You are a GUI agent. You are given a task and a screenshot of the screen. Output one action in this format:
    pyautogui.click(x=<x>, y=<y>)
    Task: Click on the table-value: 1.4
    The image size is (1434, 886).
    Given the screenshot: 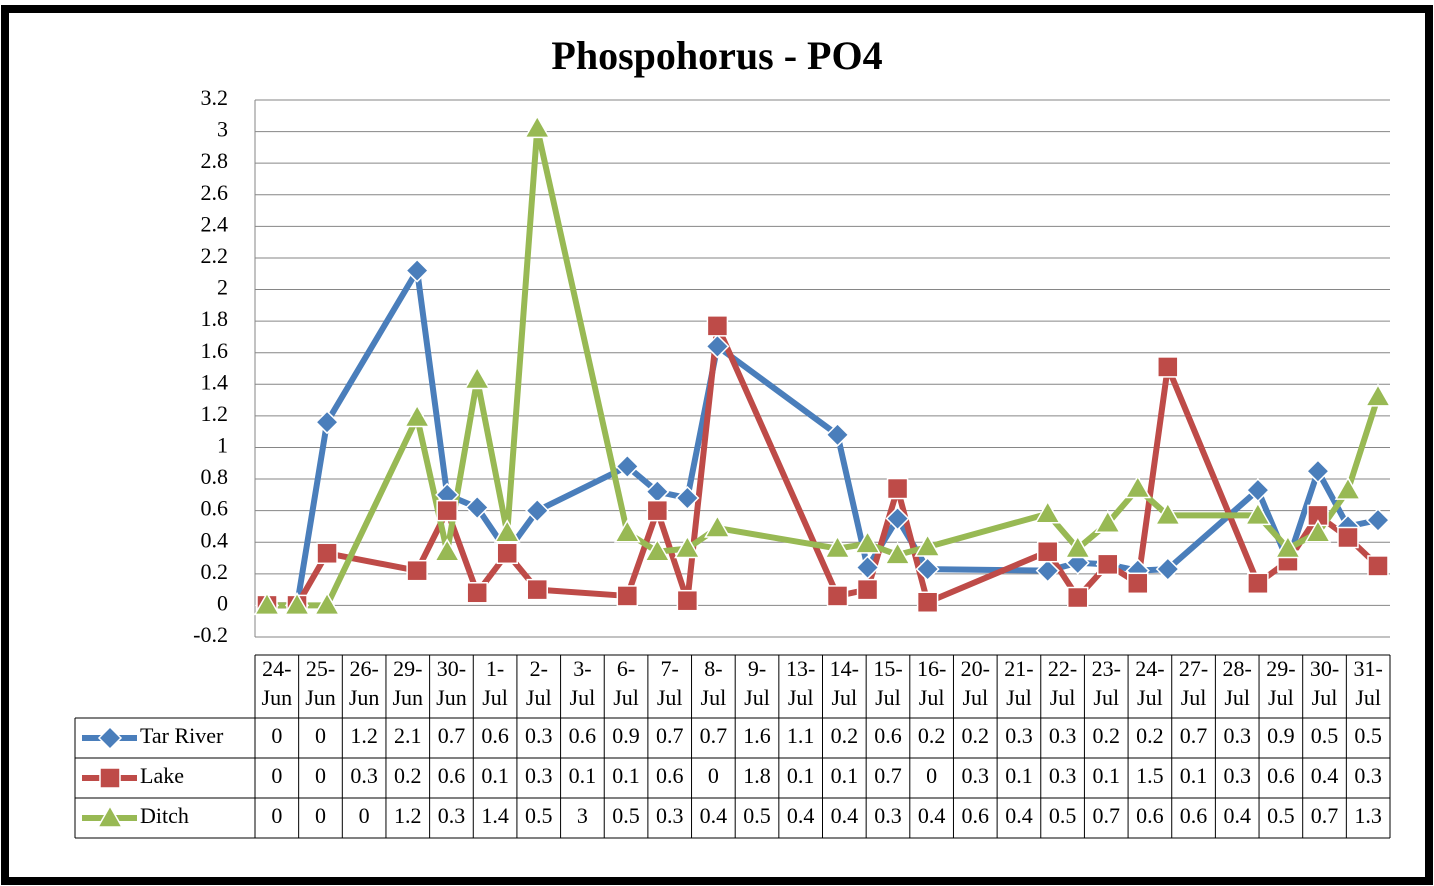 What is the action you would take?
    pyautogui.click(x=495, y=815)
    